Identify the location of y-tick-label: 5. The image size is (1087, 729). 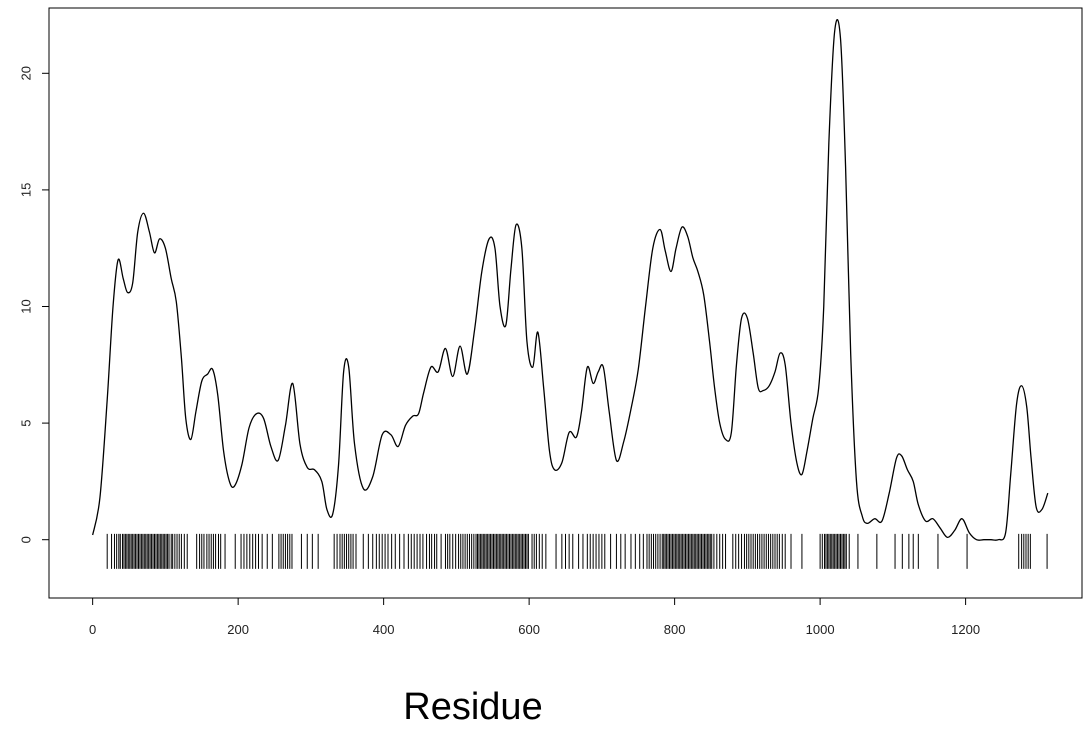
(26, 422).